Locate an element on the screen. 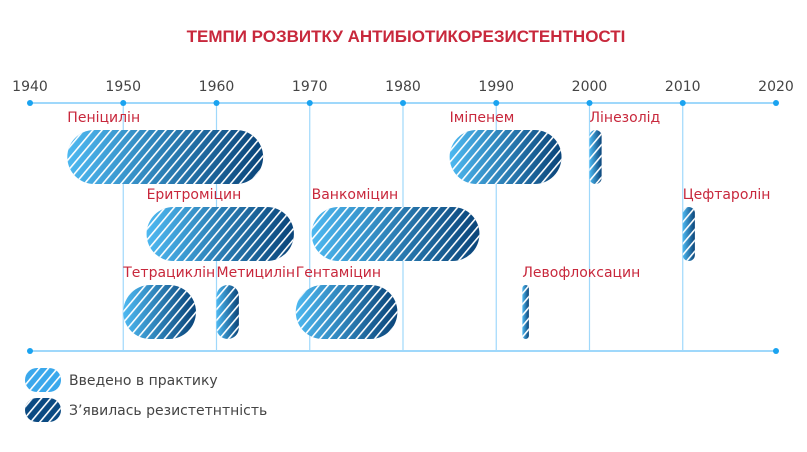  legend-label: Введено в практику is located at coordinates (143, 381).